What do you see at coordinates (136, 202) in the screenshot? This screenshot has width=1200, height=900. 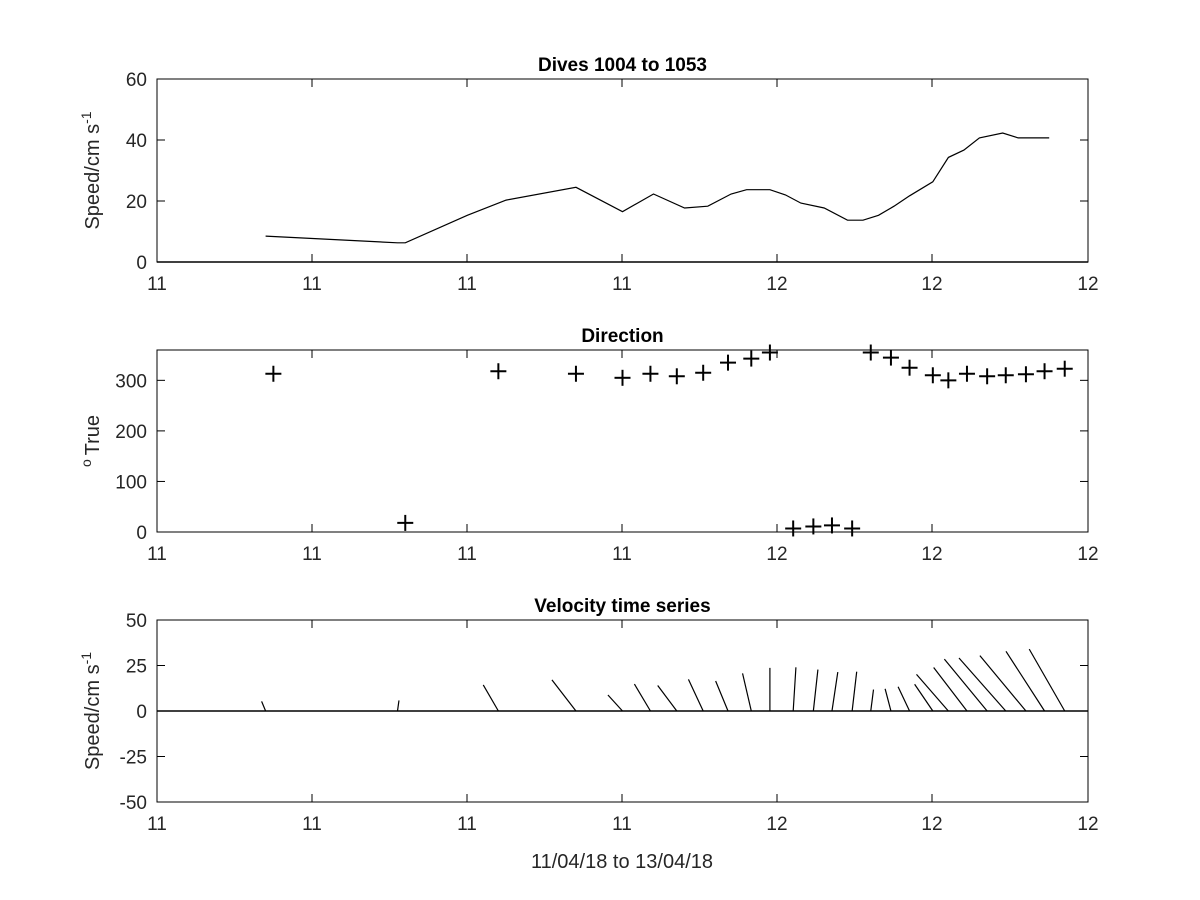 I see `y-tick-label: 20` at bounding box center [136, 202].